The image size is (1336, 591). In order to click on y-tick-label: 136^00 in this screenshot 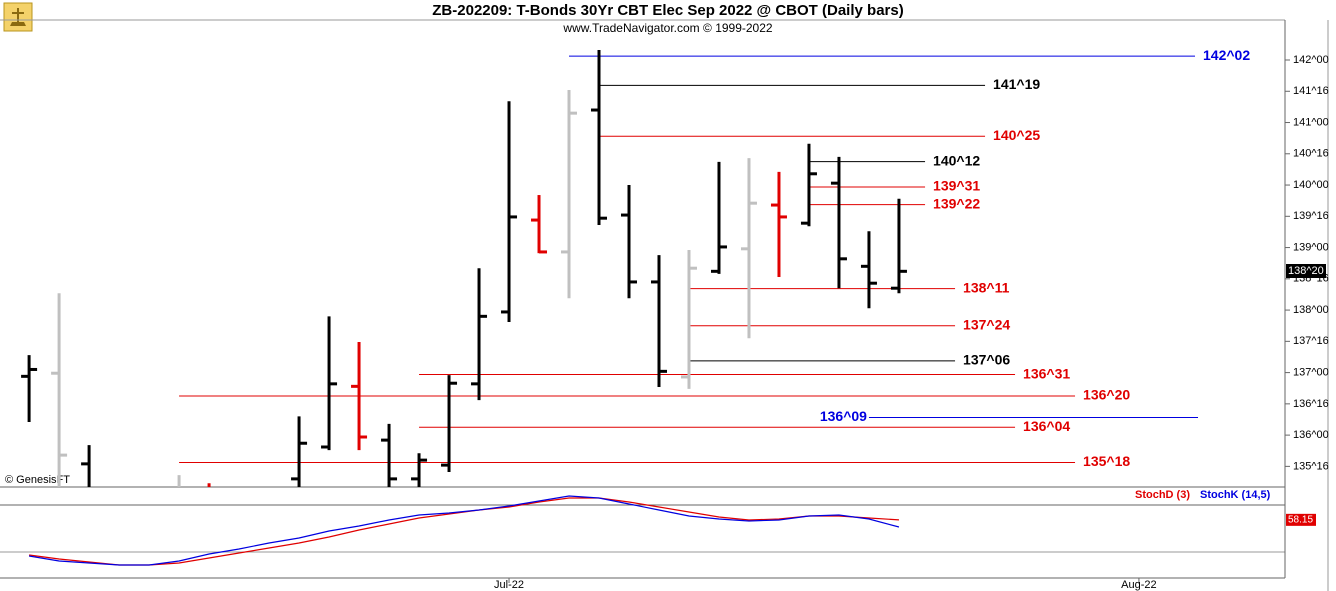, I will do `click(1311, 435)`.